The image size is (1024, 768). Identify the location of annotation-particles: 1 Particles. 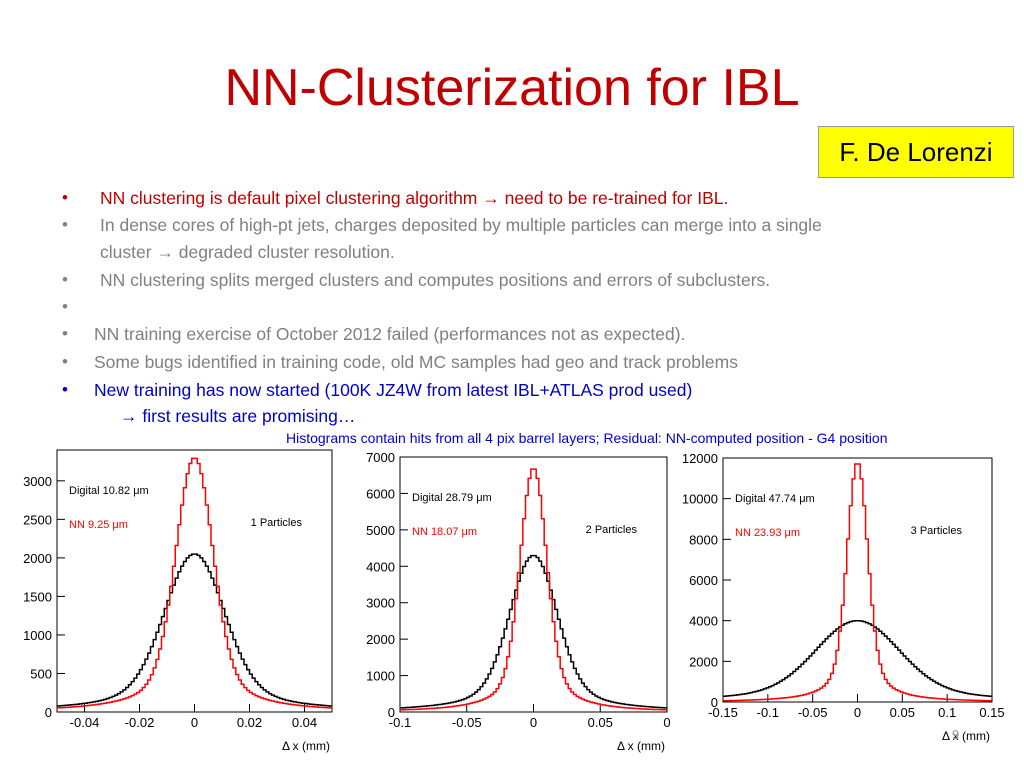
(277, 523).